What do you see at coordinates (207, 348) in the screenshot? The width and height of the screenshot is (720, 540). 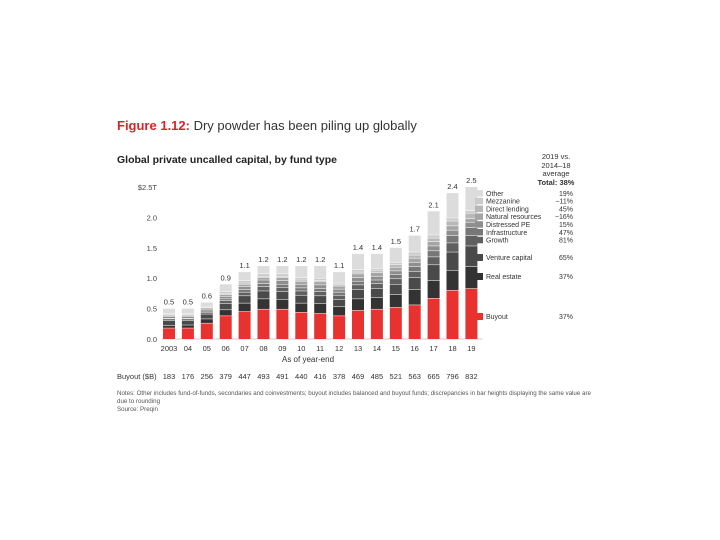 I see `x-tick-label: 05` at bounding box center [207, 348].